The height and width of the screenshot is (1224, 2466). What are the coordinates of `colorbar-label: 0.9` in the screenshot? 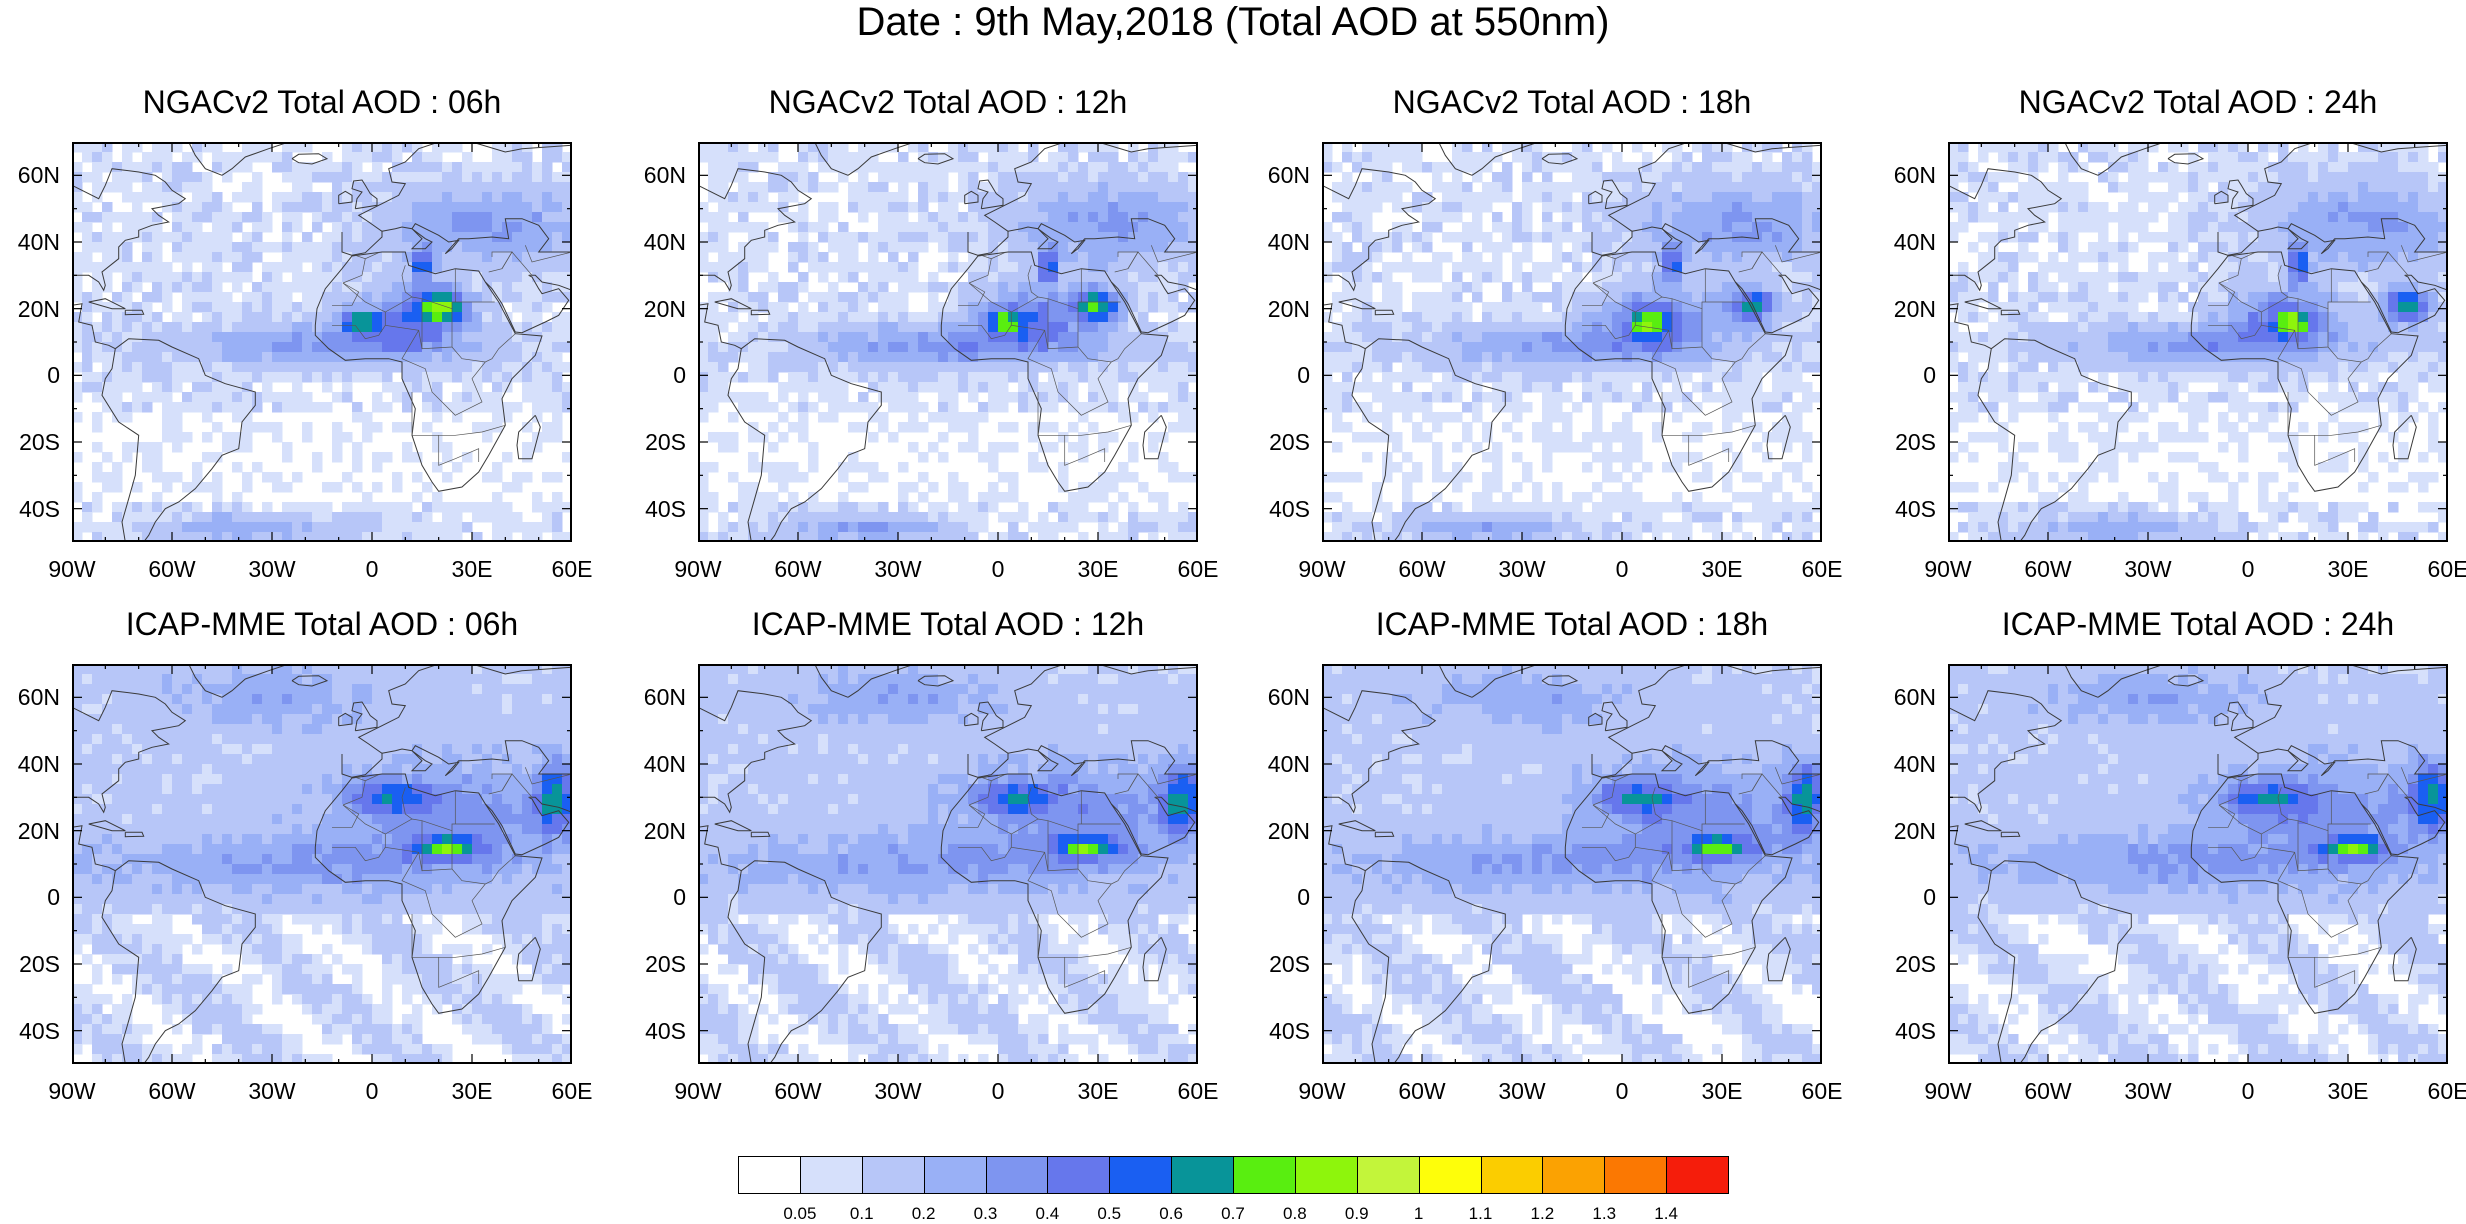 It's located at (1357, 1214).